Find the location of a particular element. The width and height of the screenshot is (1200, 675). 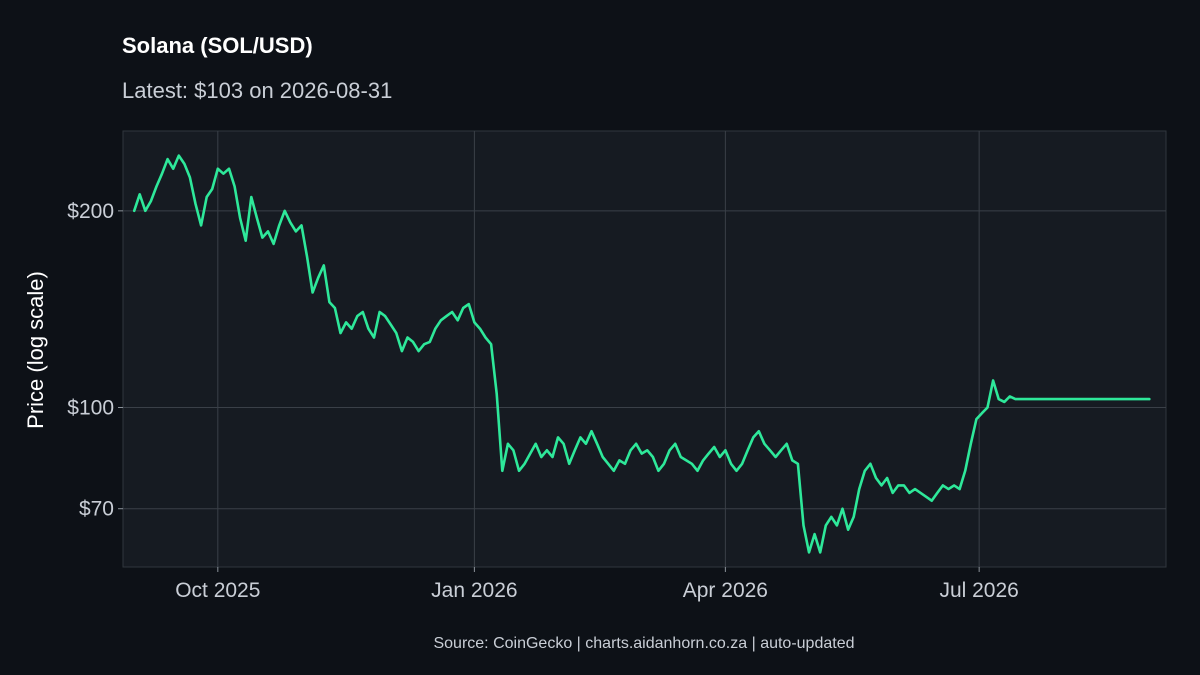

y-tick-label: $100 is located at coordinates (90, 408).